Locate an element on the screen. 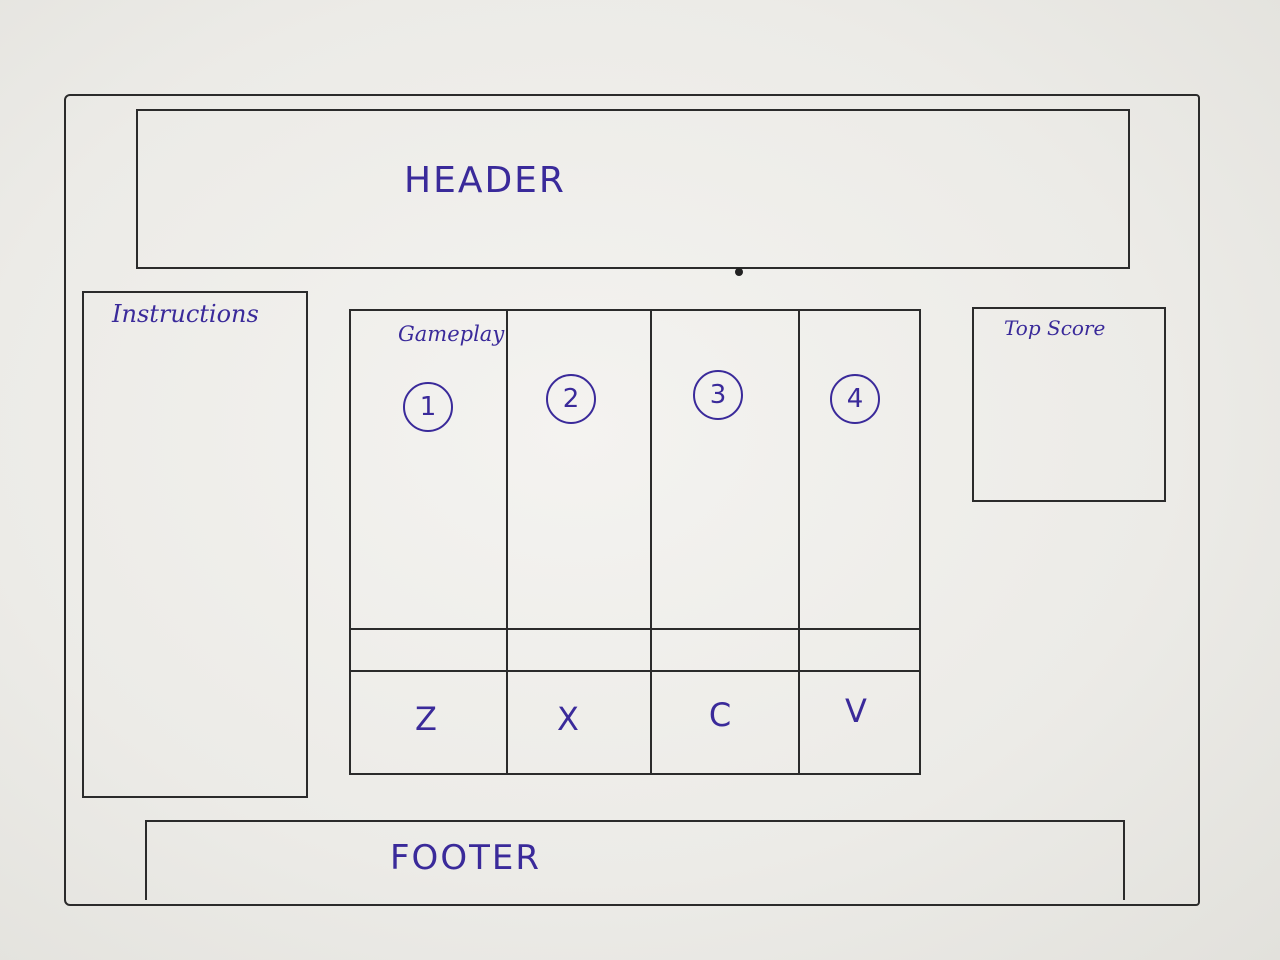 This screenshot has width=1280, height=960. header-label: HEADER is located at coordinates (485, 180).